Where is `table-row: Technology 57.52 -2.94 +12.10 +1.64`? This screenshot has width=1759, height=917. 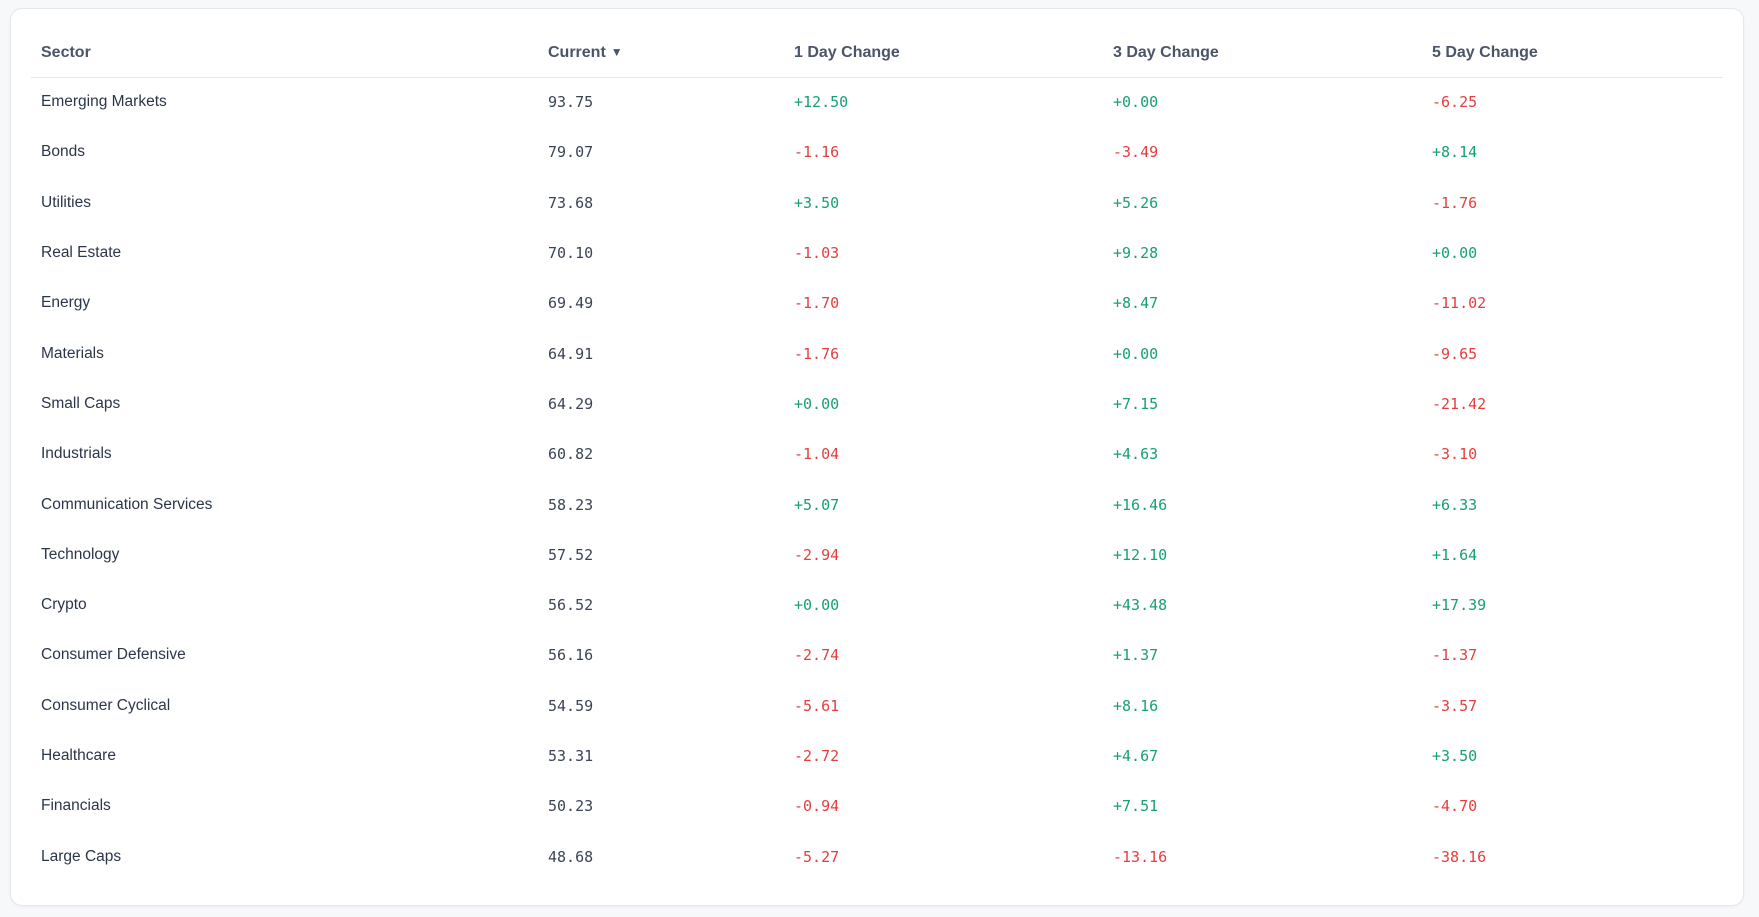 table-row: Technology 57.52 -2.94 +12.10 +1.64 is located at coordinates (877, 555).